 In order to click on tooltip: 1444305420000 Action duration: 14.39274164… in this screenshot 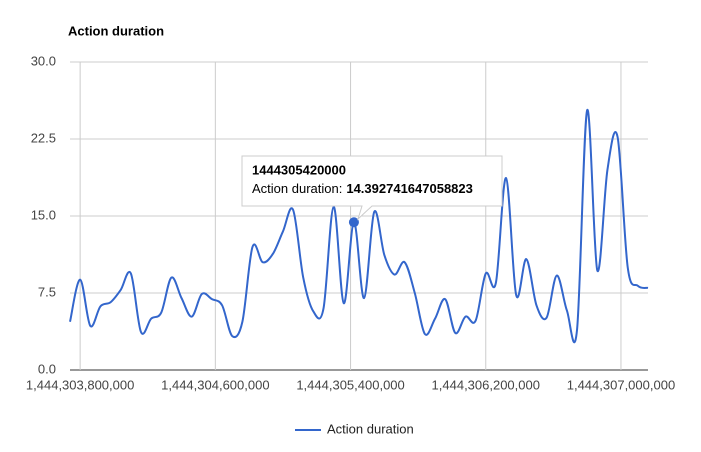, I will do `click(372, 188)`.